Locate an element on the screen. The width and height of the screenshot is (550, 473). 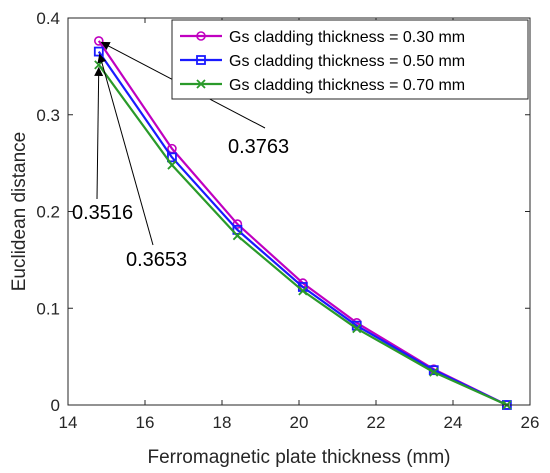
annotation-label: 0.3763 is located at coordinates (258, 147).